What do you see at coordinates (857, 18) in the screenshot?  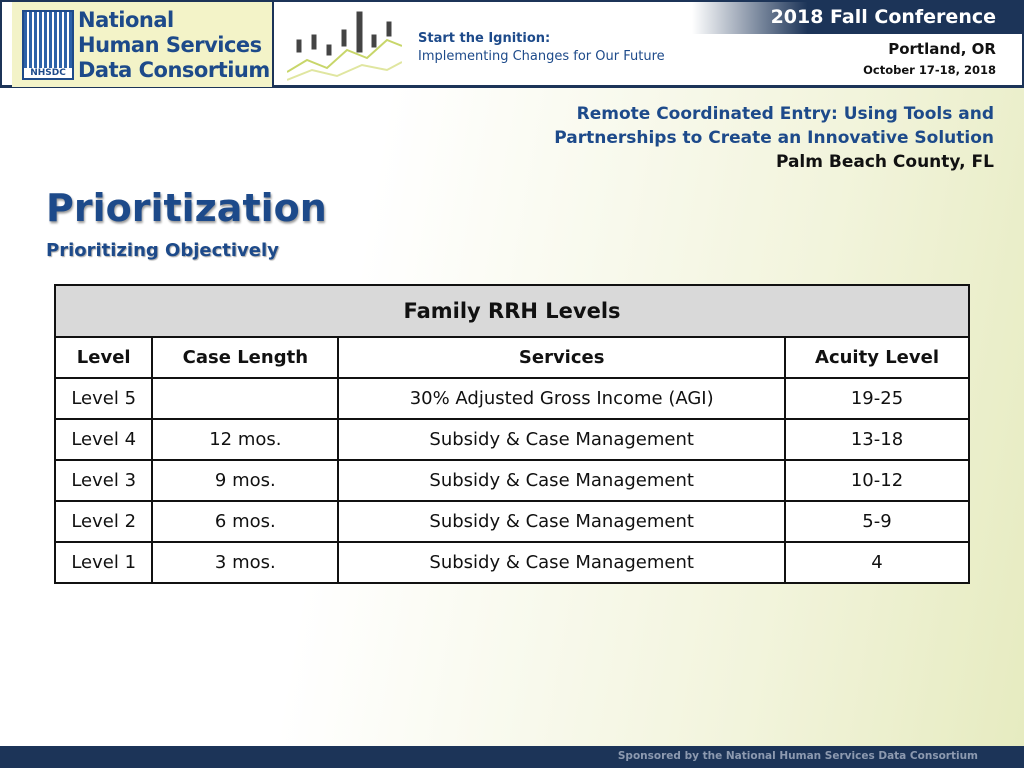 I see `conference: 2018 Fall Conference` at bounding box center [857, 18].